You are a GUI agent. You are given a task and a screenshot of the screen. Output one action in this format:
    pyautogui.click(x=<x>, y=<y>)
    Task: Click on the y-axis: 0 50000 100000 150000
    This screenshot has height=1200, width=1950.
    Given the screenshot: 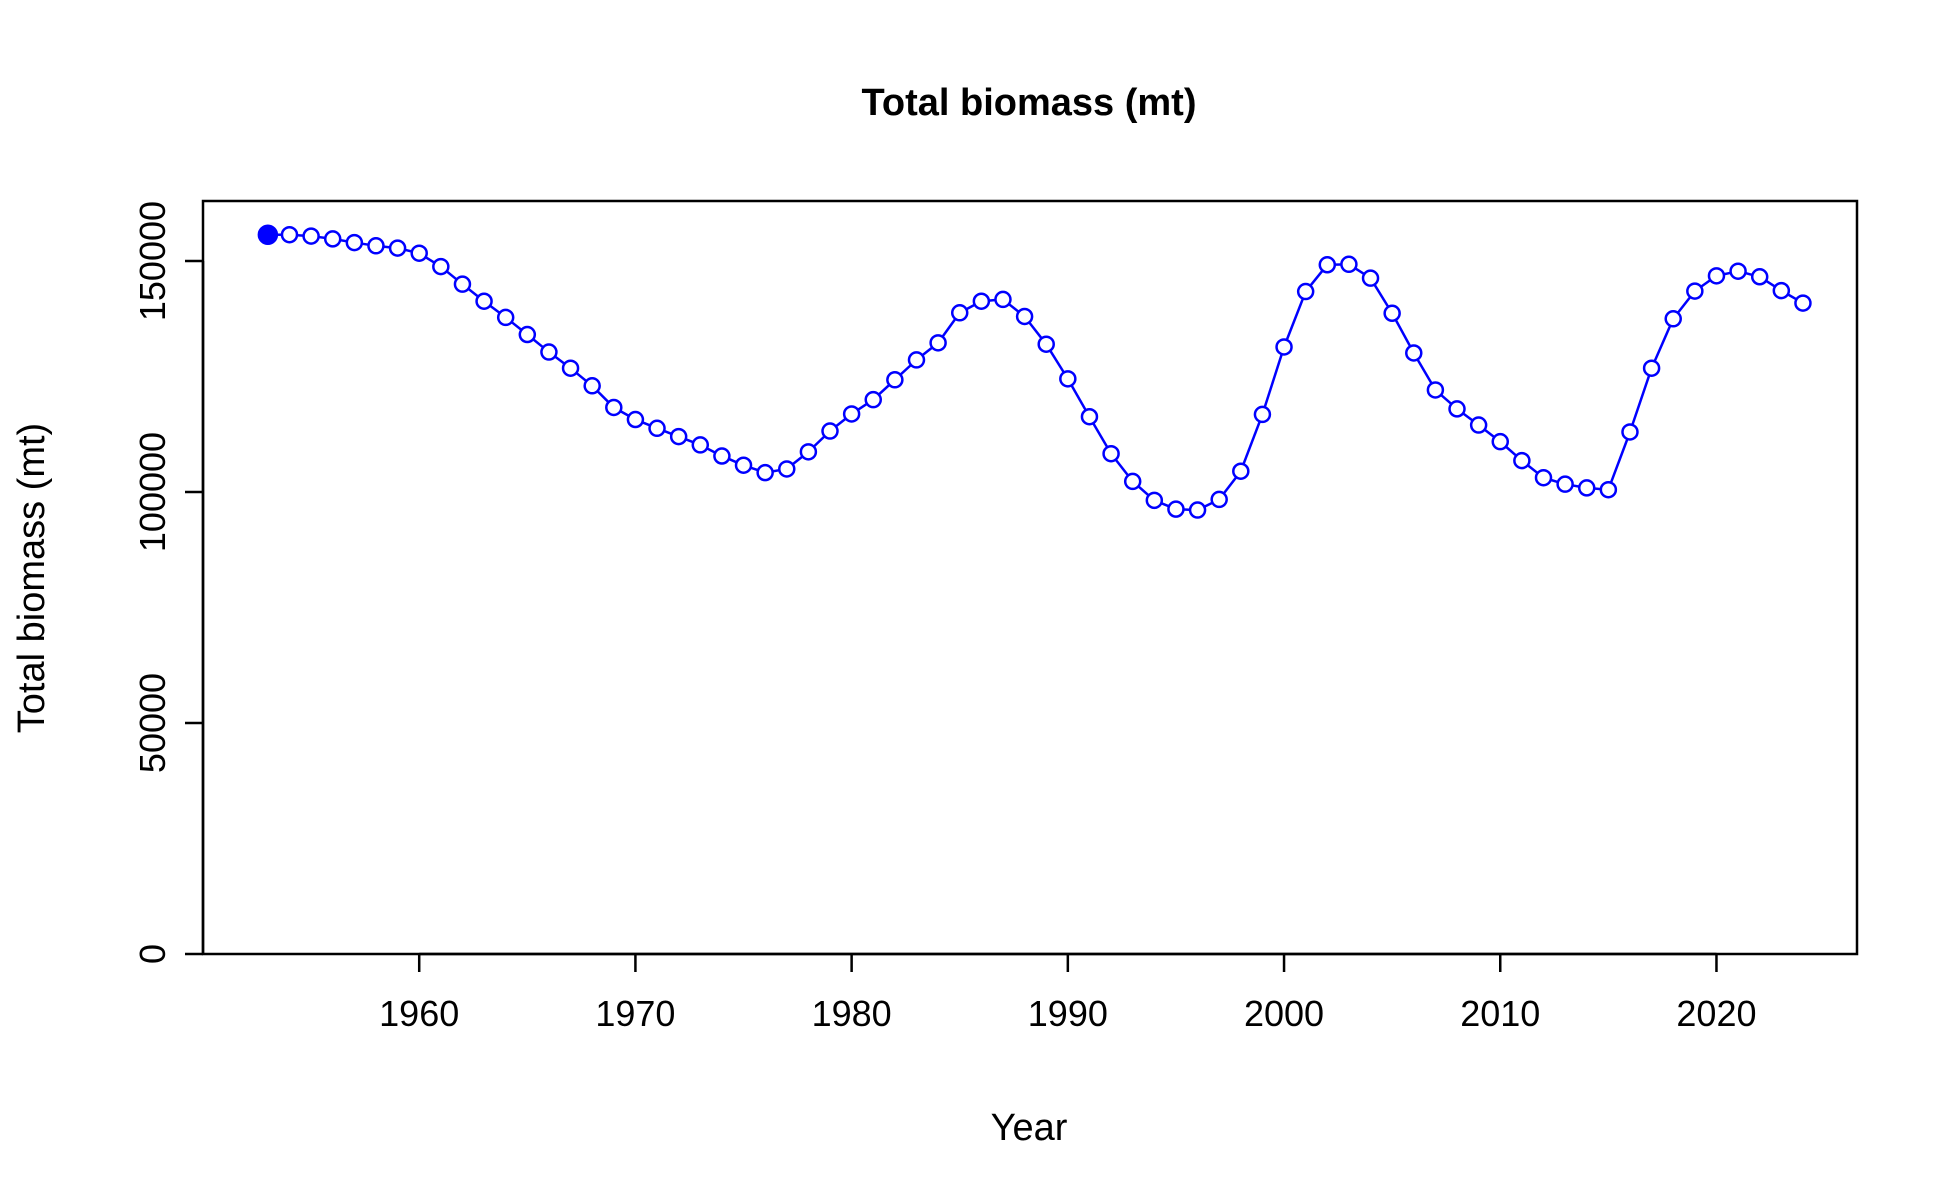 What is the action you would take?
    pyautogui.click(x=168, y=582)
    